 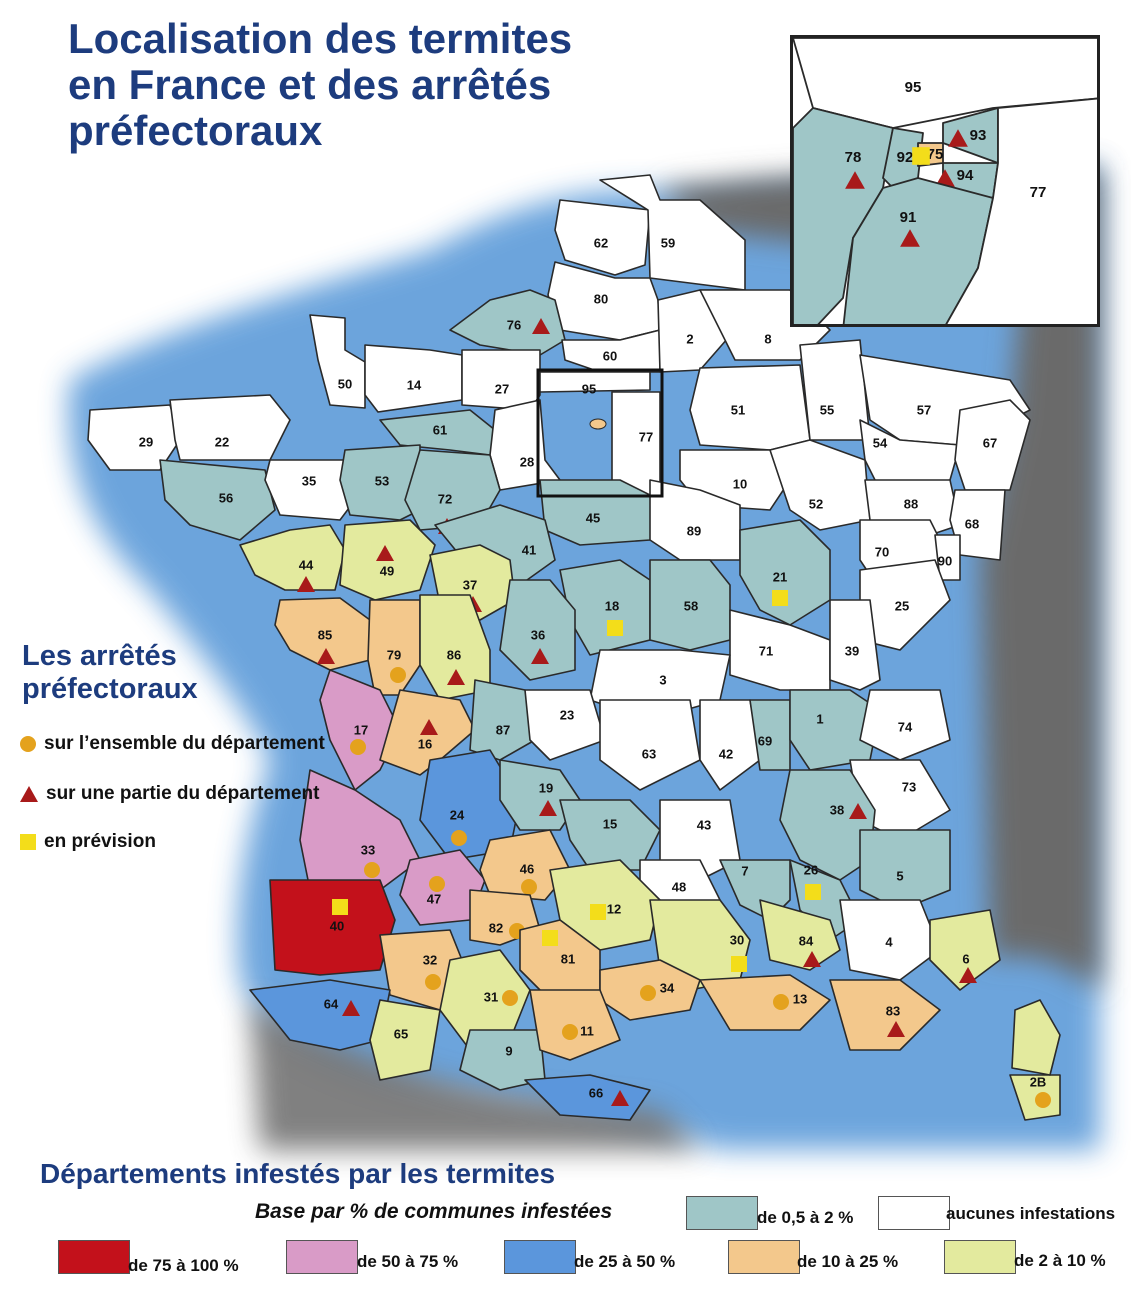 I want to click on department-label: 15, so click(x=610, y=823).